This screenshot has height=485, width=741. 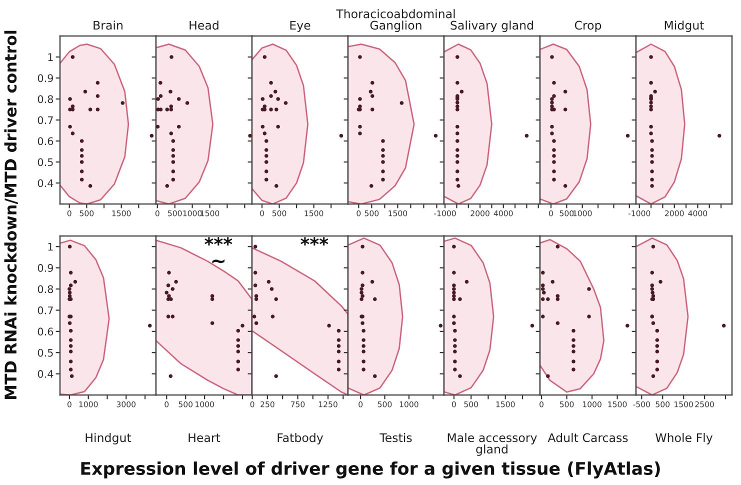 What do you see at coordinates (491, 26) in the screenshot?
I see `chart-title: Salivary gland` at bounding box center [491, 26].